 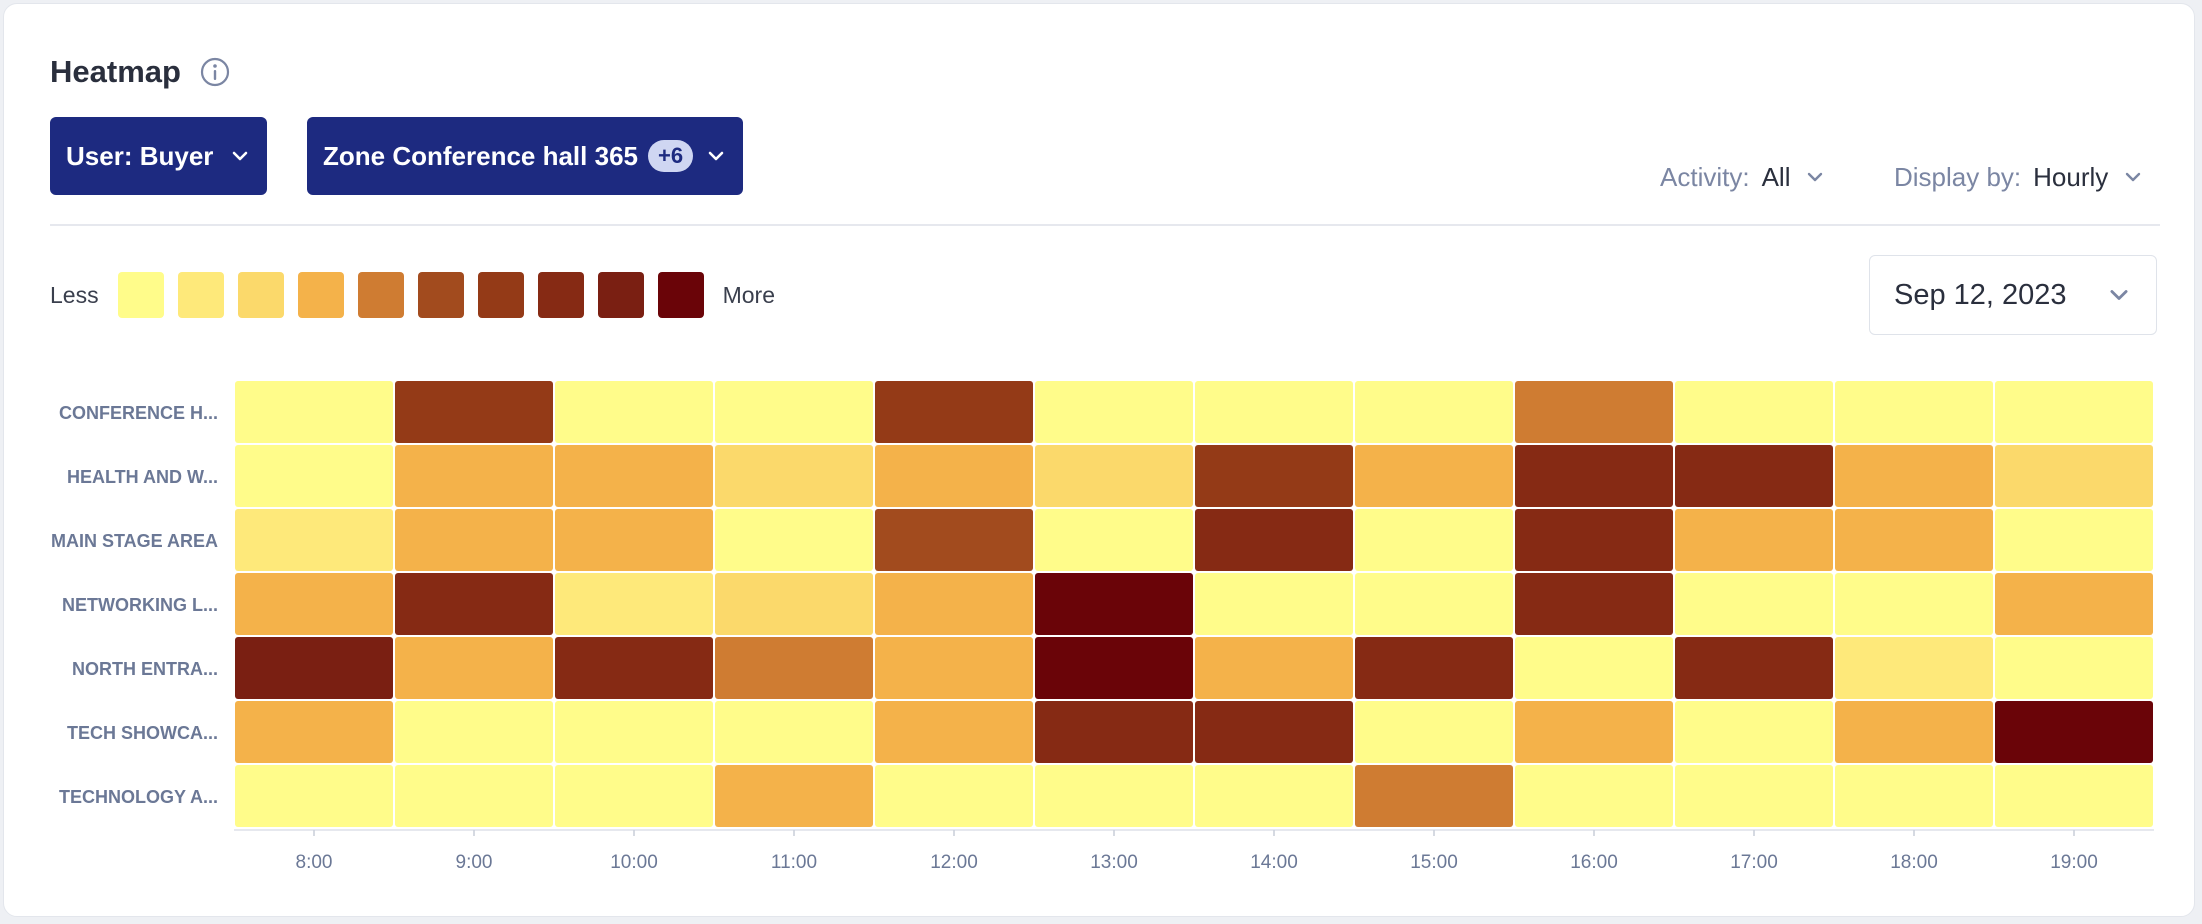 What do you see at coordinates (474, 862) in the screenshot?
I see `x-tick-label: 9:00` at bounding box center [474, 862].